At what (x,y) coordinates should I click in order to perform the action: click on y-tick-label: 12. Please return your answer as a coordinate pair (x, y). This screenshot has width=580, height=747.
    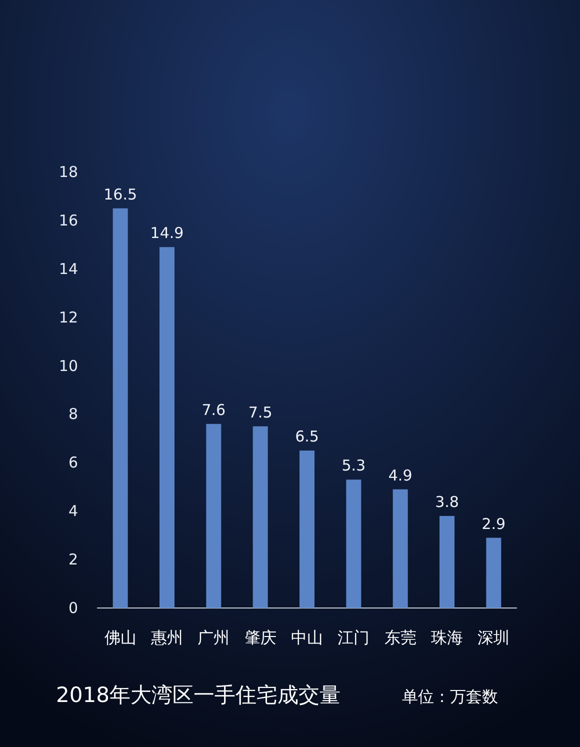
    Looking at the image, I should click on (68, 317).